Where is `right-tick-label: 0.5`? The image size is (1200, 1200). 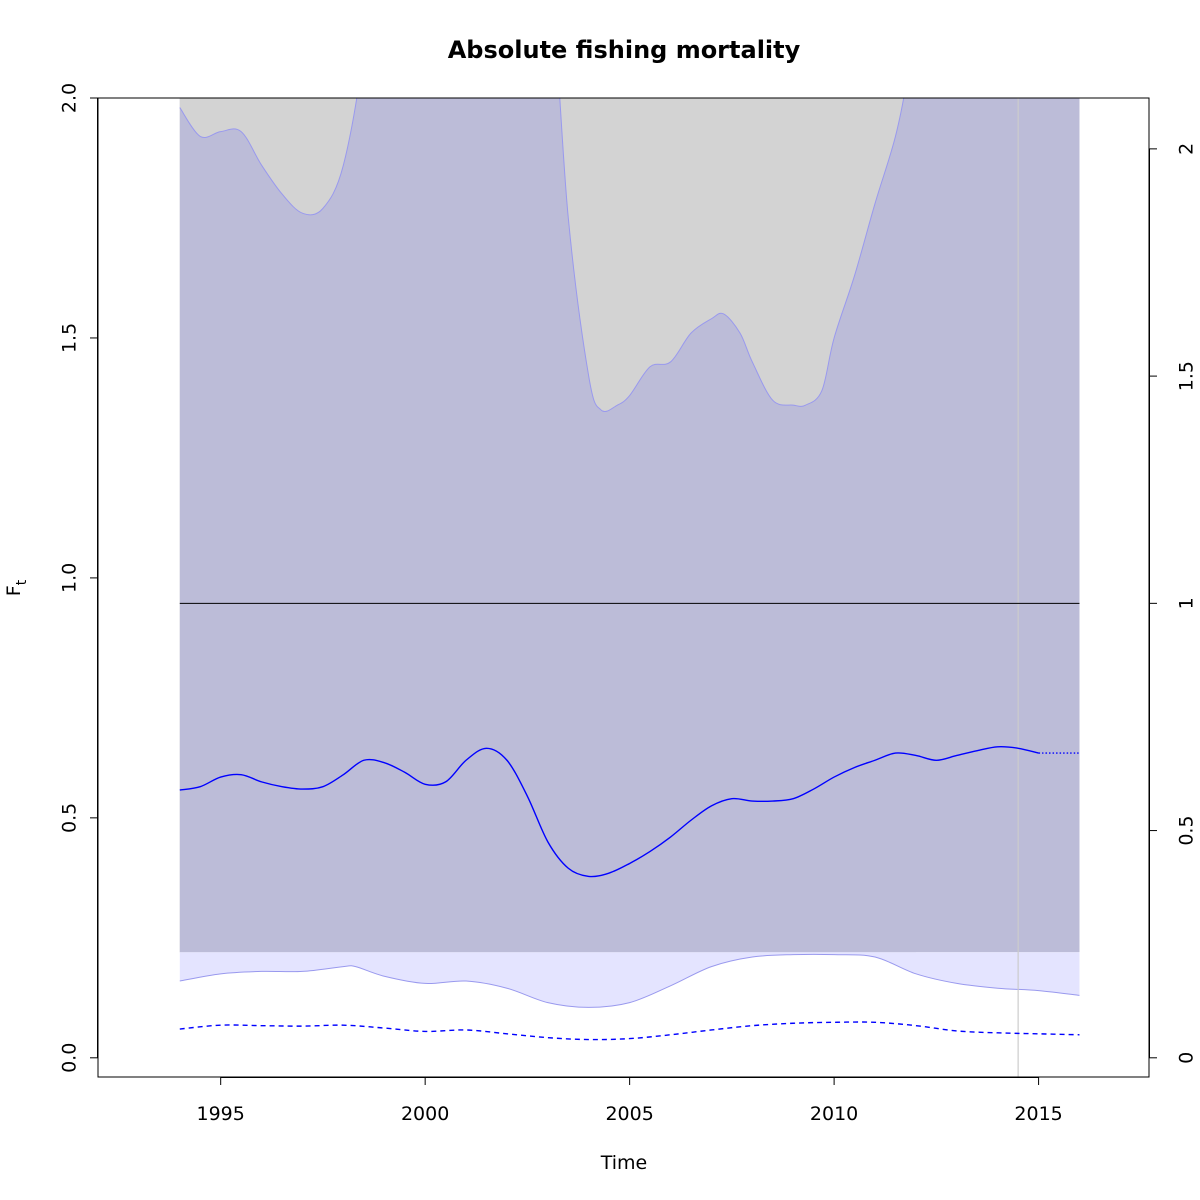
right-tick-label: 0.5 is located at coordinates (1187, 830).